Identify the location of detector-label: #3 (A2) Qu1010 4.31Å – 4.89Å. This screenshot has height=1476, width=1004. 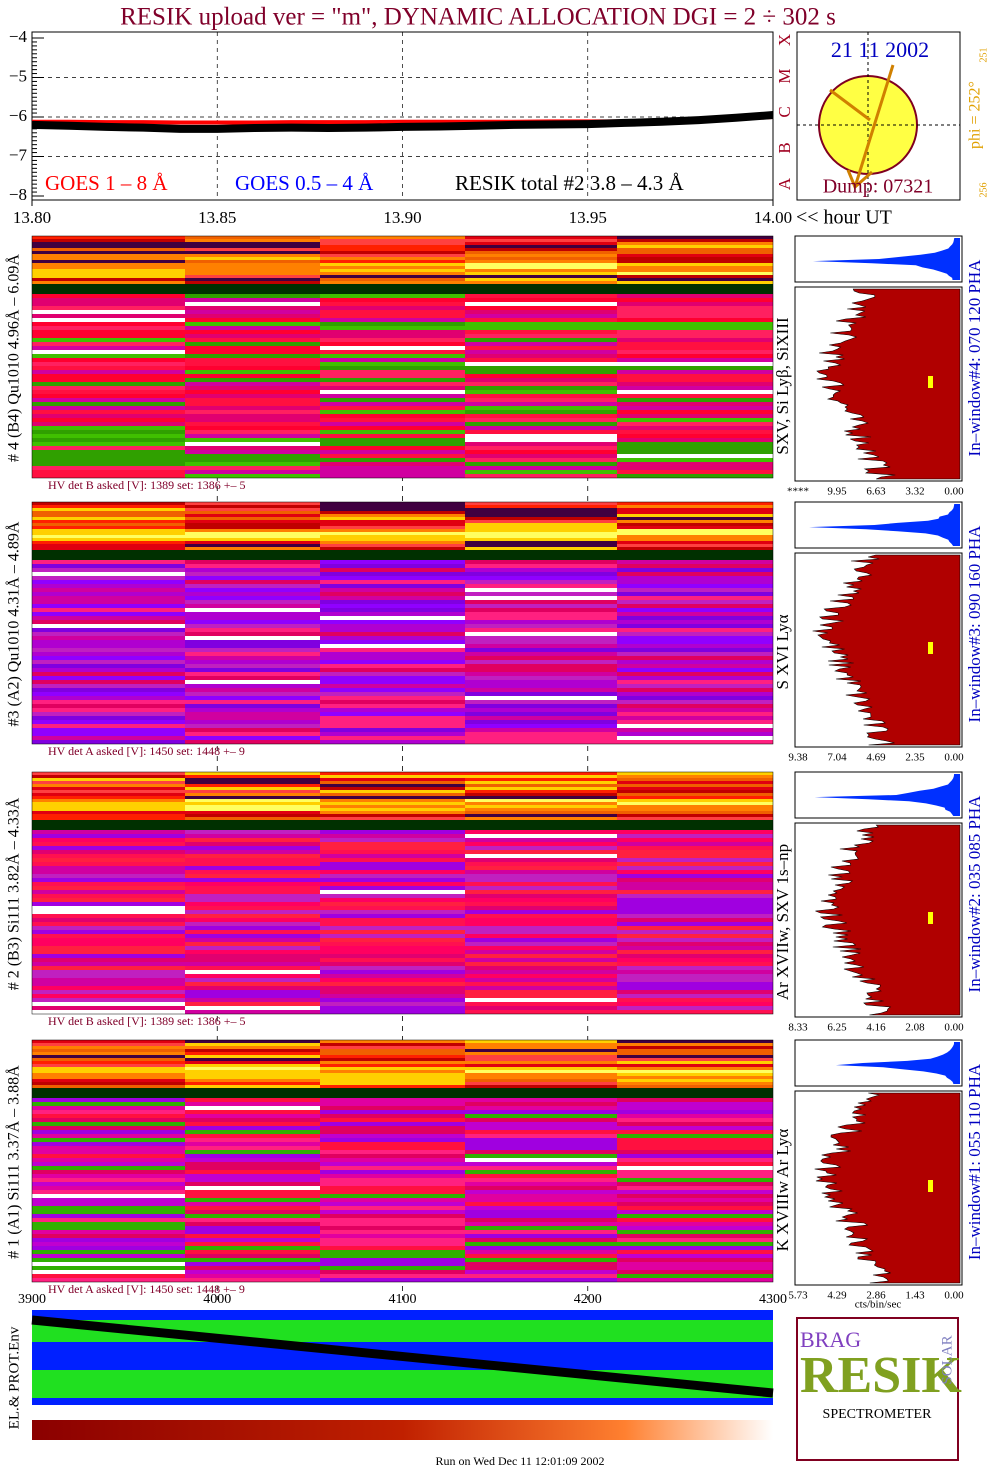
(14, 623).